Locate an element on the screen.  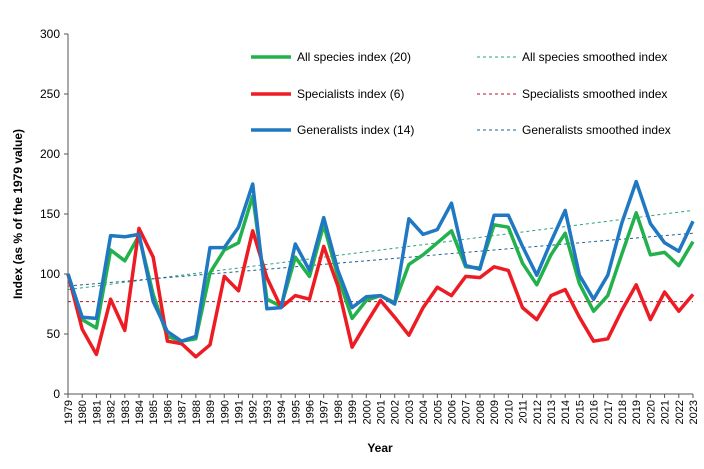
y-tick-label: 200 is located at coordinates (50, 154).